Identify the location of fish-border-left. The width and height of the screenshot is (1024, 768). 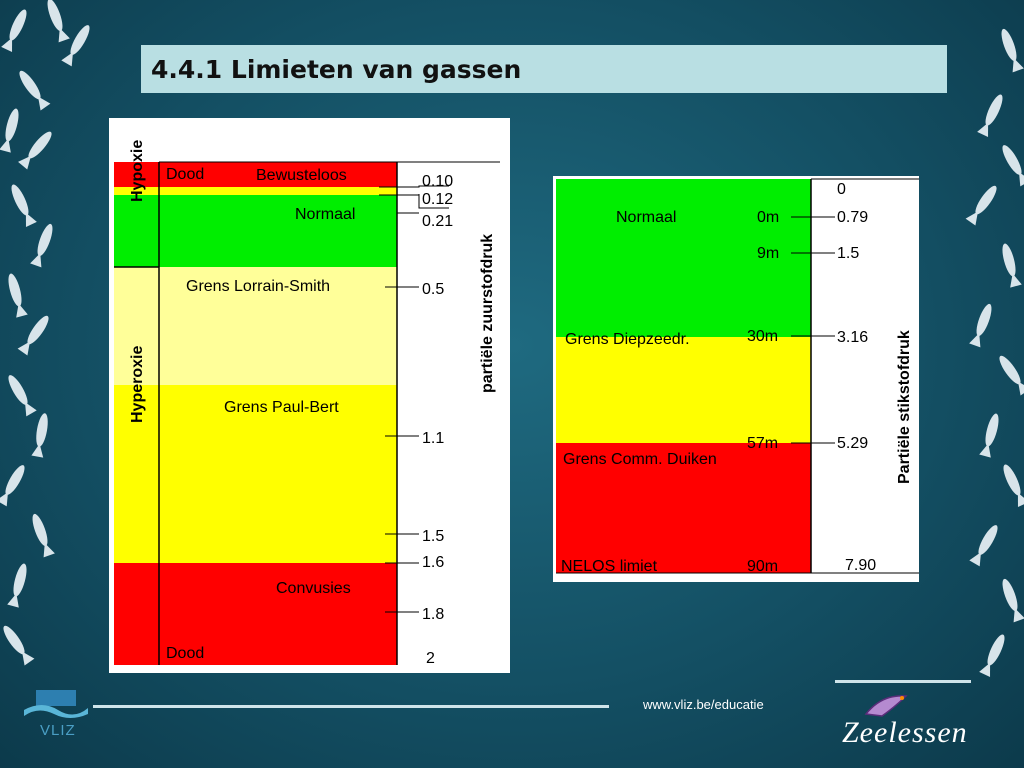
(47, 333).